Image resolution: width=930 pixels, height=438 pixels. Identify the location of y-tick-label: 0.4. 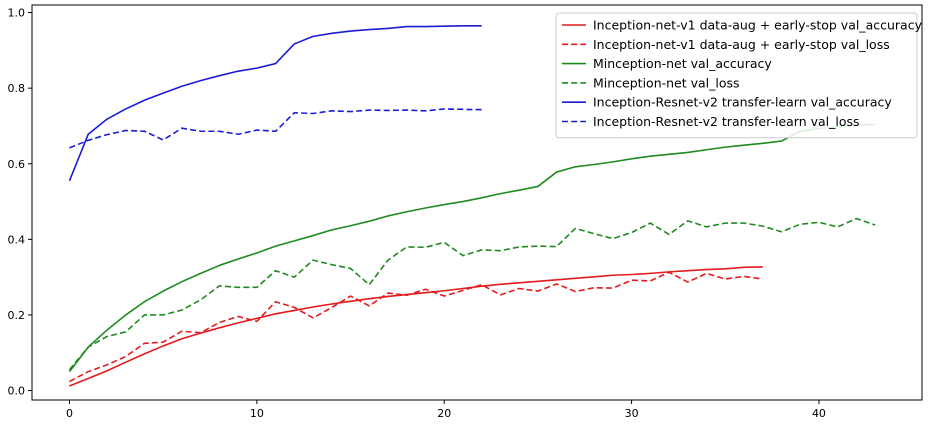
(17, 239).